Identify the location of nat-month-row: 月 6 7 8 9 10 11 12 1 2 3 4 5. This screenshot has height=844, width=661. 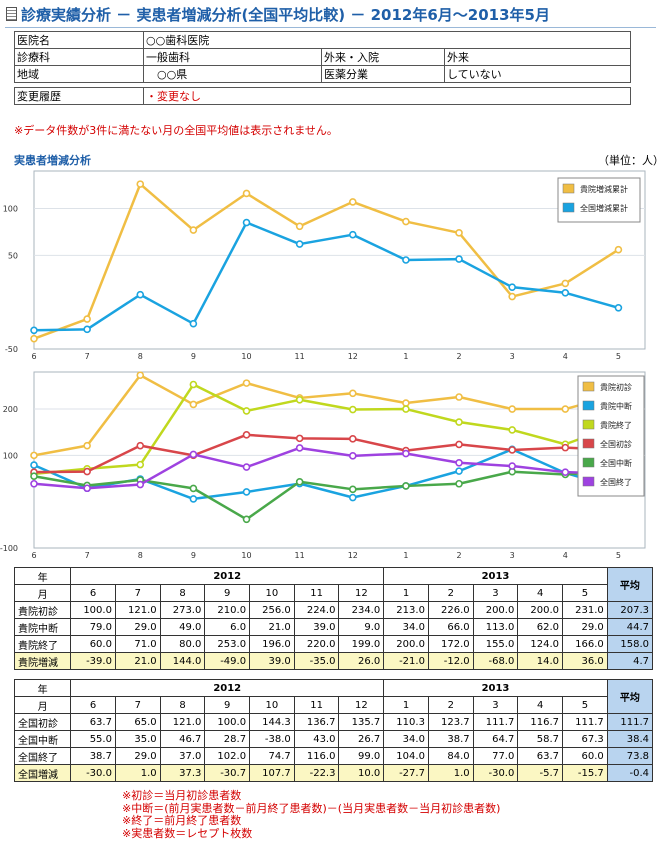
(333, 705).